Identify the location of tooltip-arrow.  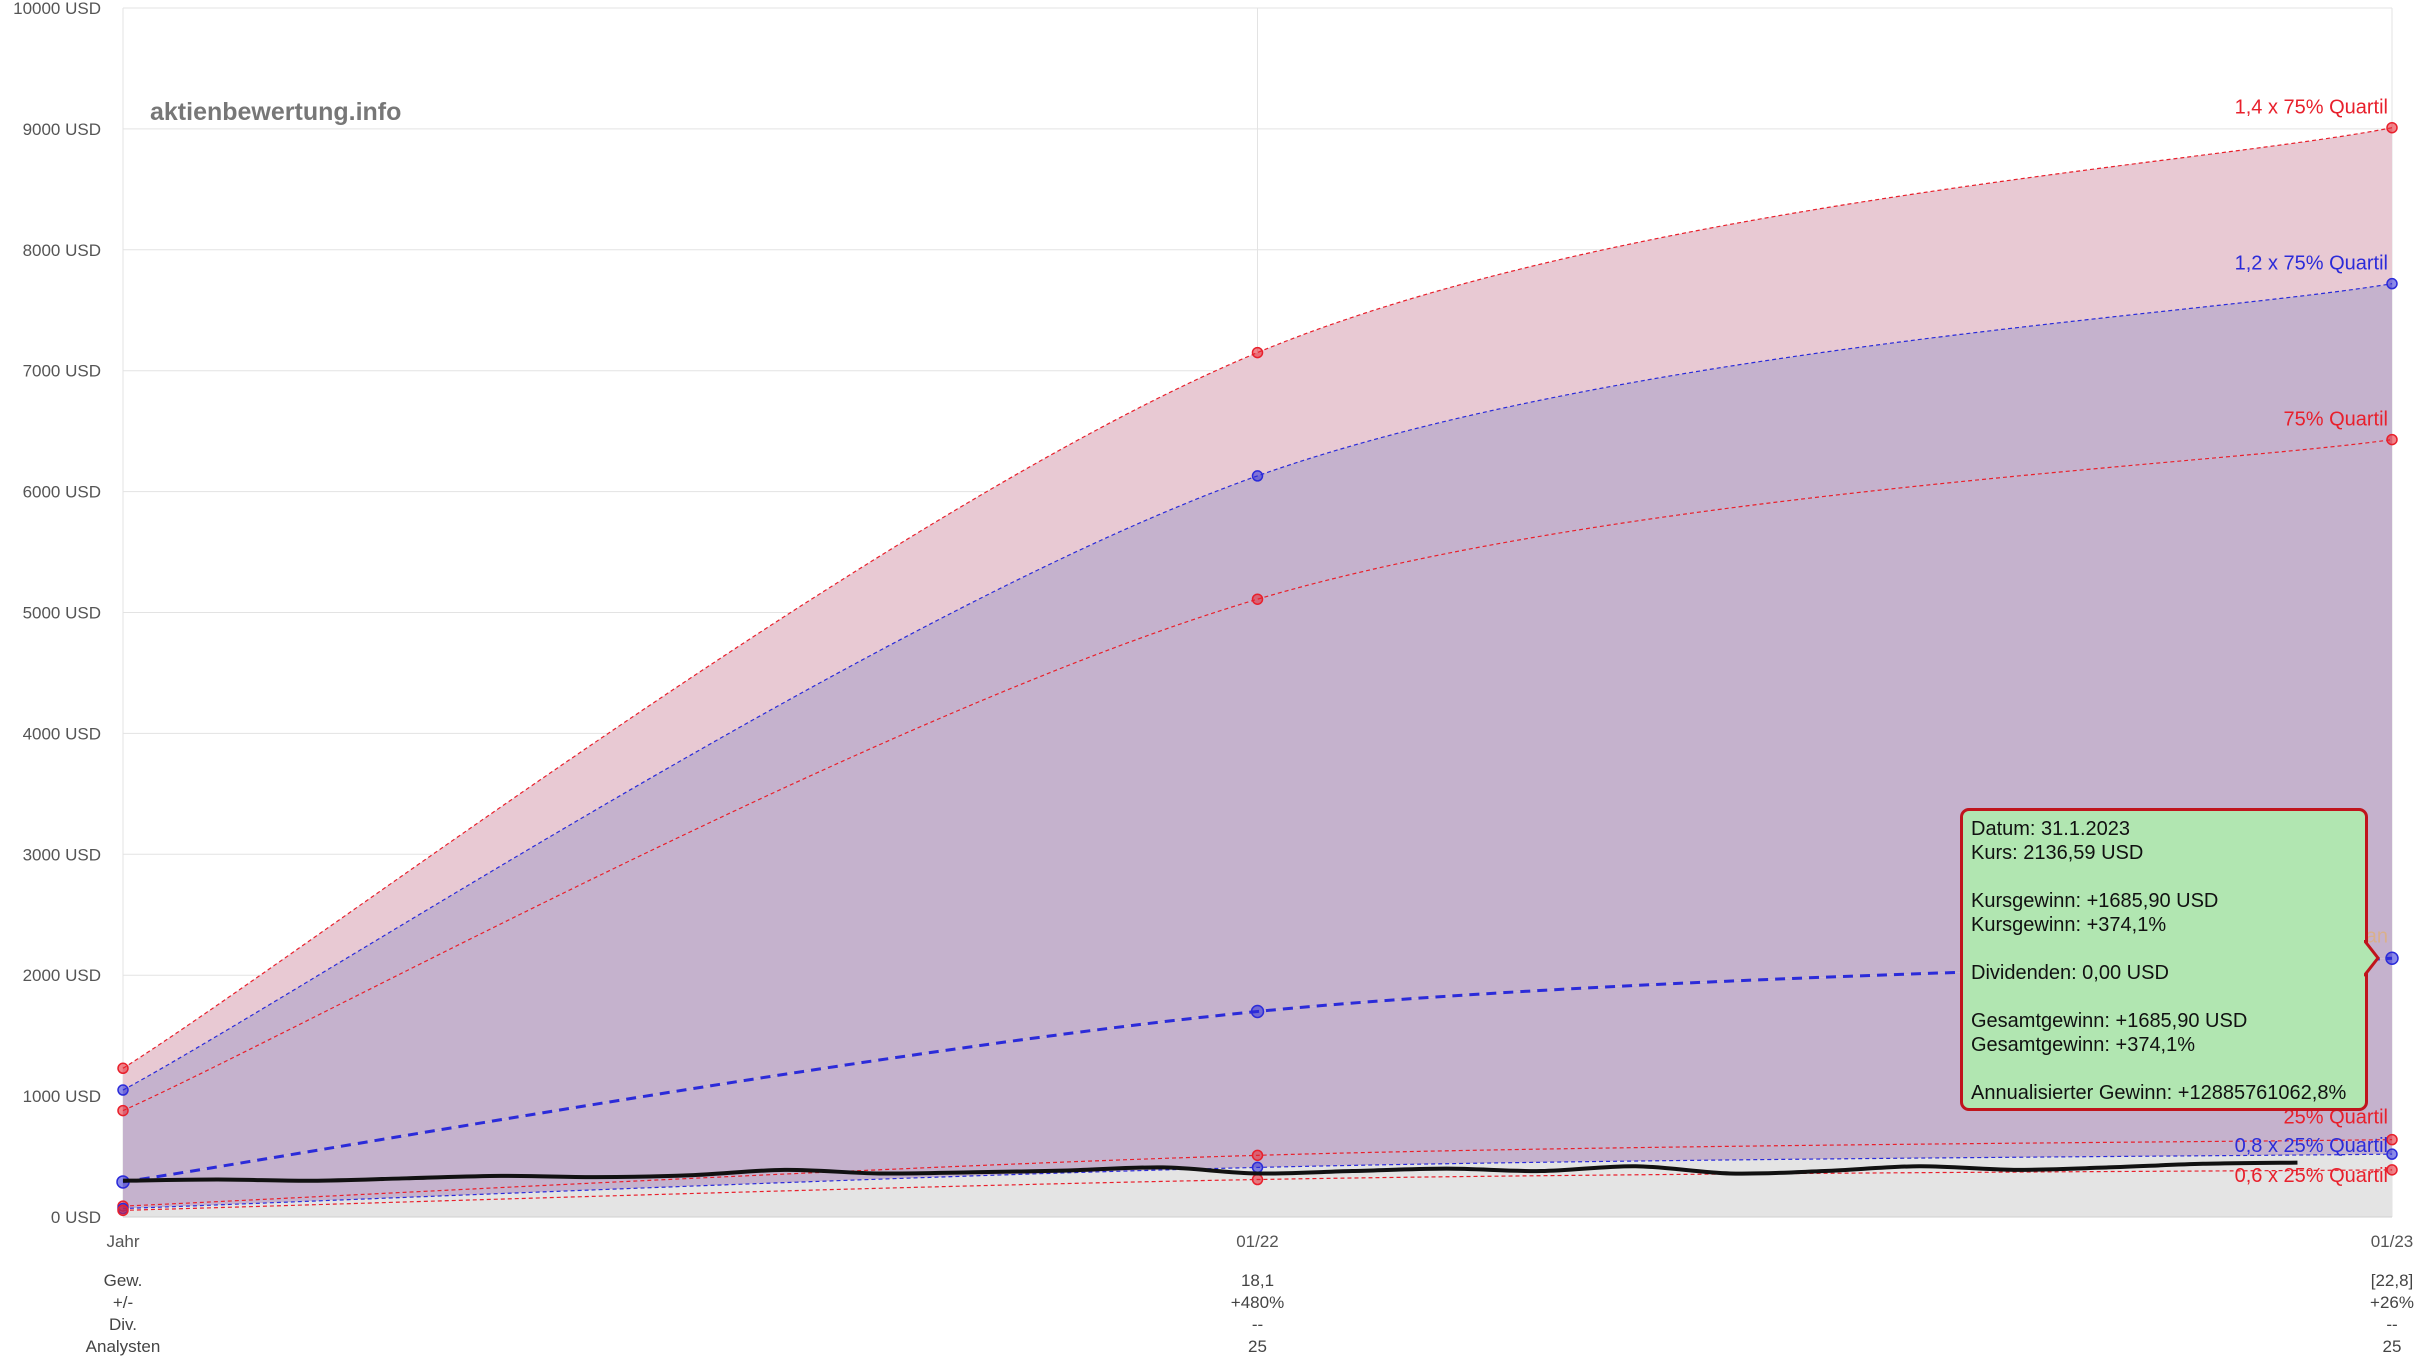
(2372, 958).